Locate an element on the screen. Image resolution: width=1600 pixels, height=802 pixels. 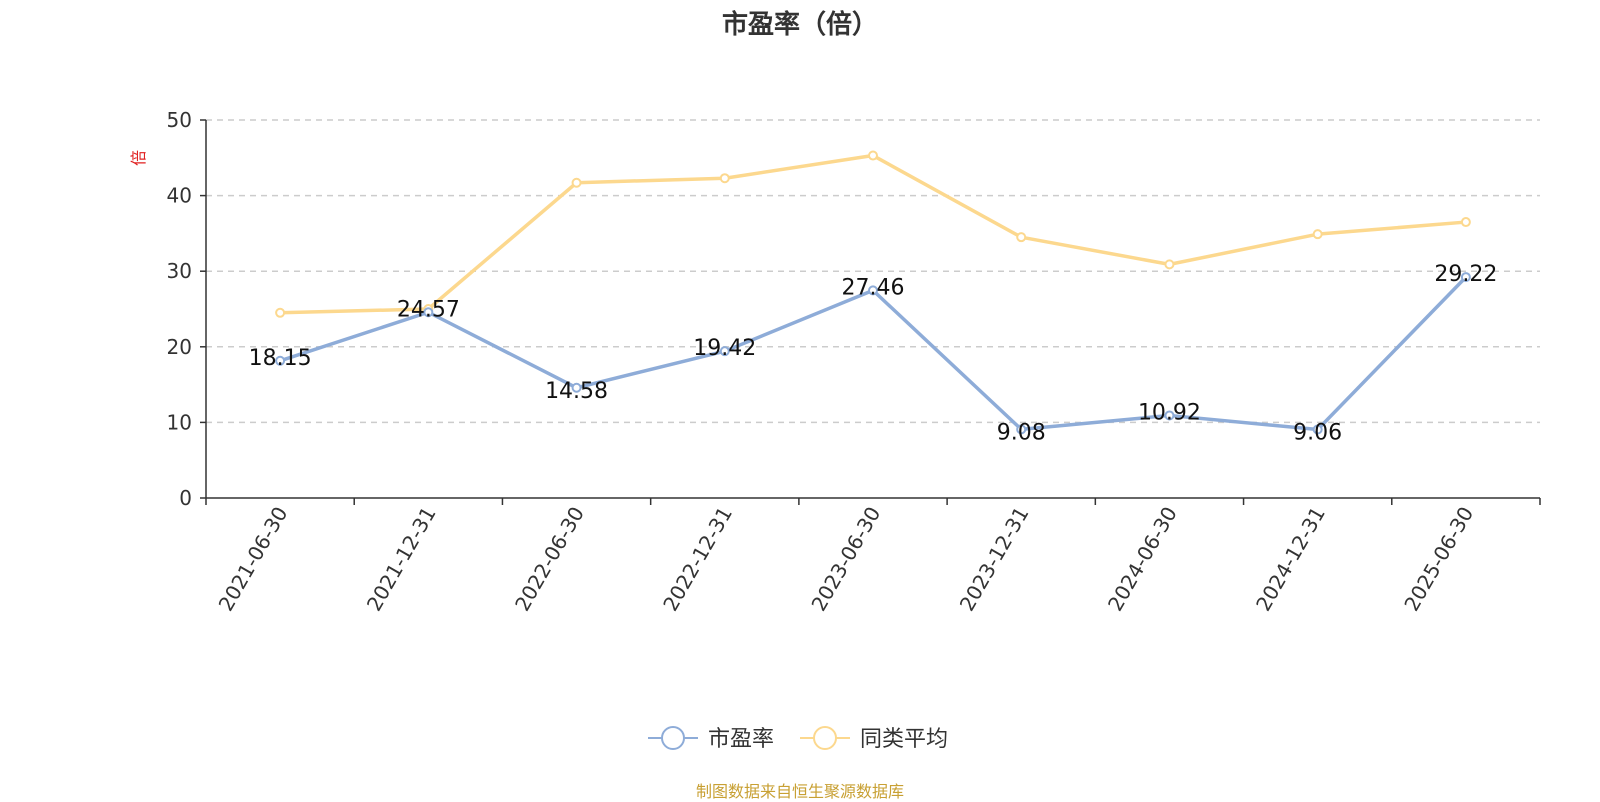
data-label: 10.92 is located at coordinates (1169, 412).